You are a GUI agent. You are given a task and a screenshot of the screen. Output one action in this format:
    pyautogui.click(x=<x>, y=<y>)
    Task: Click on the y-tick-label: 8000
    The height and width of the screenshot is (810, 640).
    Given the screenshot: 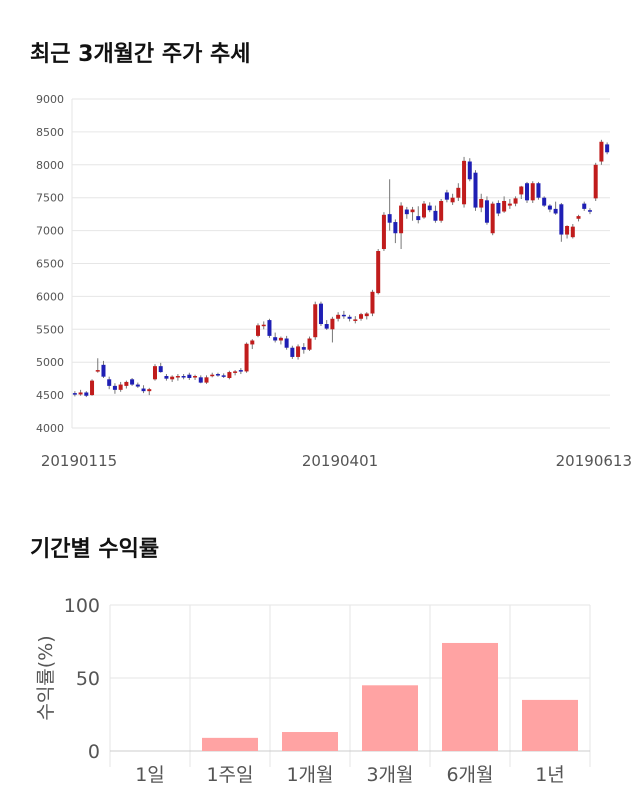 What is the action you would take?
    pyautogui.click(x=50, y=165)
    